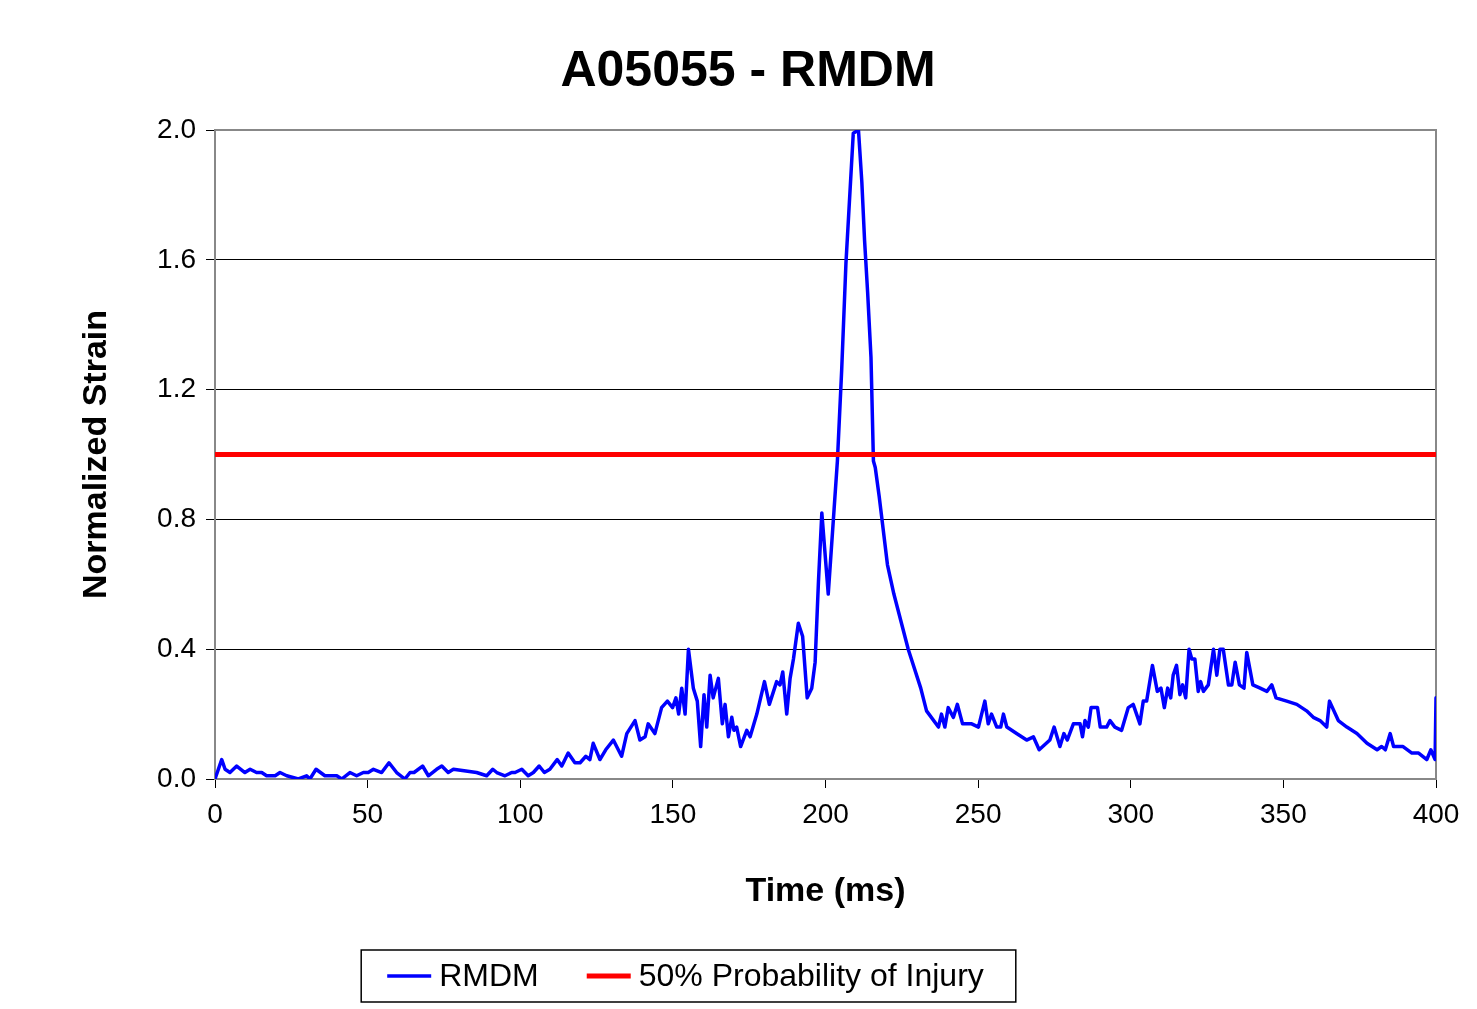 This screenshot has width=1477, height=1009. What do you see at coordinates (176, 388) in the screenshot?
I see `y-tick-label: 1.2` at bounding box center [176, 388].